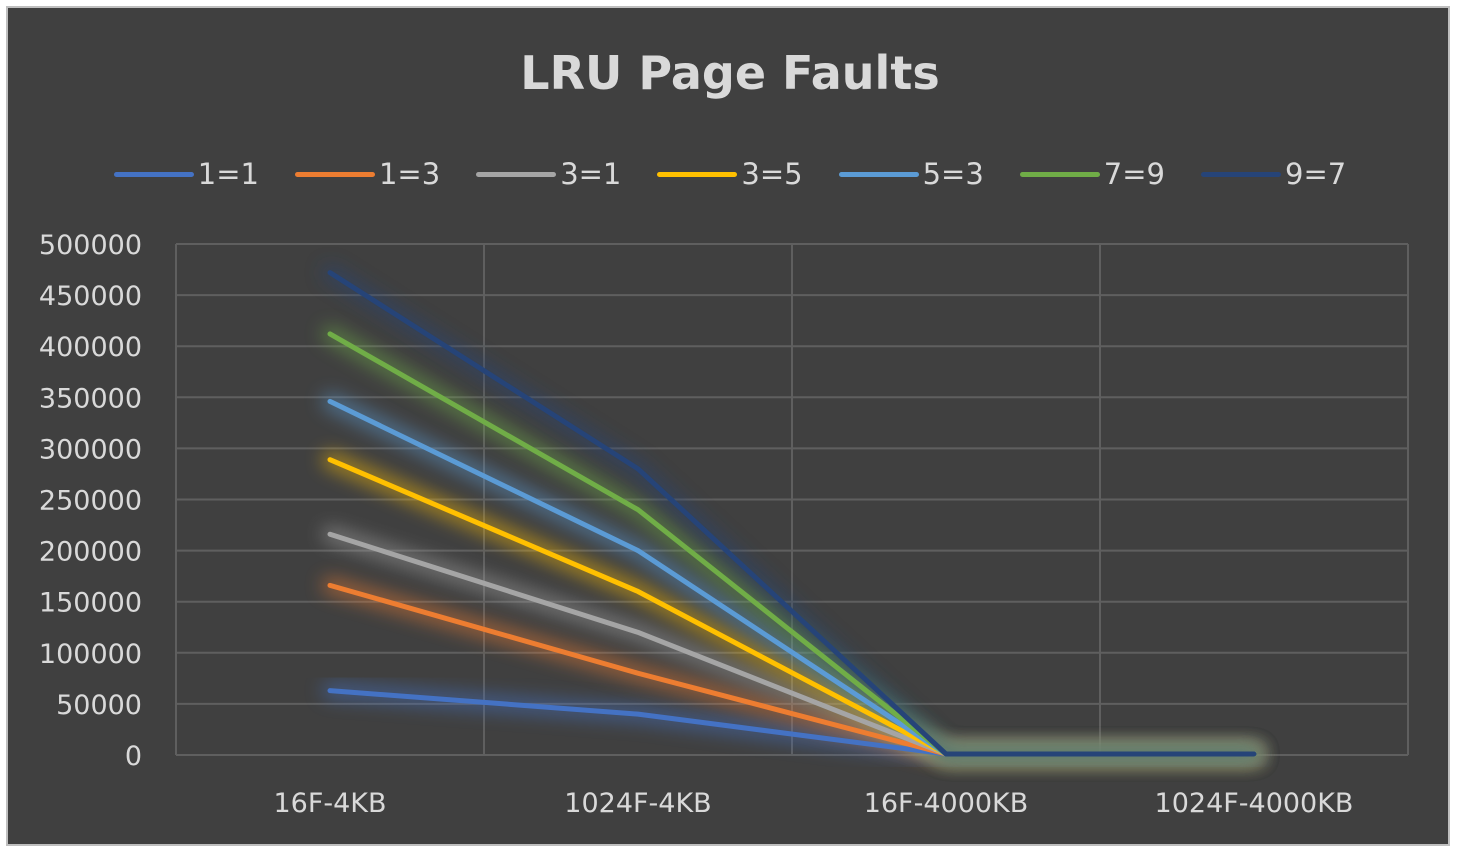  I want to click on legend-item: 1=3, so click(367, 174).